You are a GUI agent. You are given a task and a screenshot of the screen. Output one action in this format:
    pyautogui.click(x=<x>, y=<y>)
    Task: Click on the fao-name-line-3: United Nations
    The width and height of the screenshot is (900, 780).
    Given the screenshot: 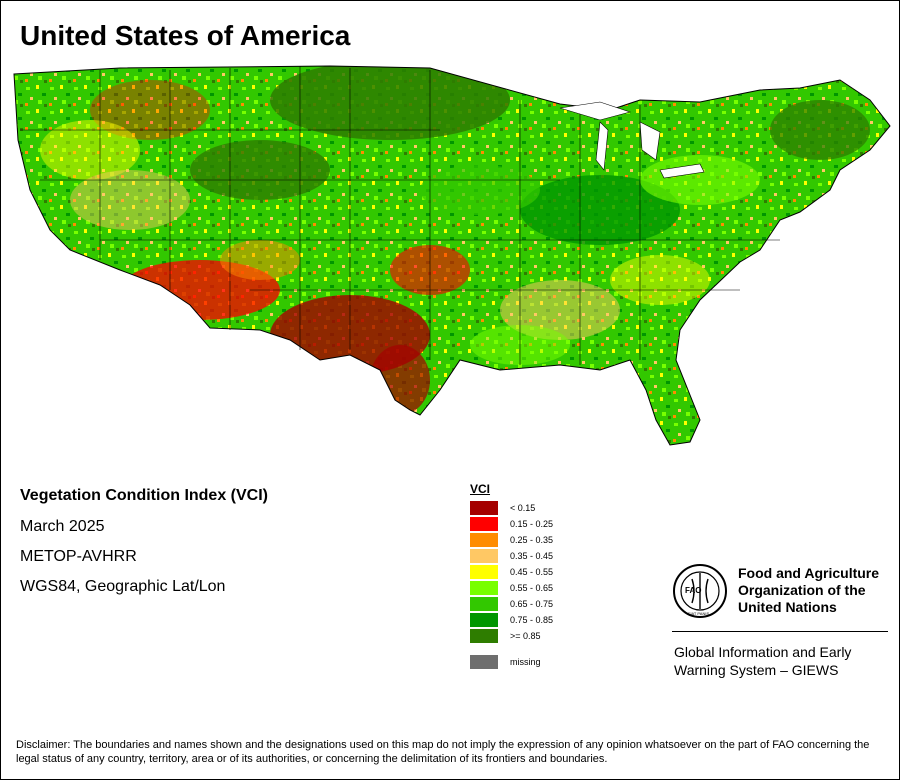 What is the action you would take?
    pyautogui.click(x=787, y=607)
    